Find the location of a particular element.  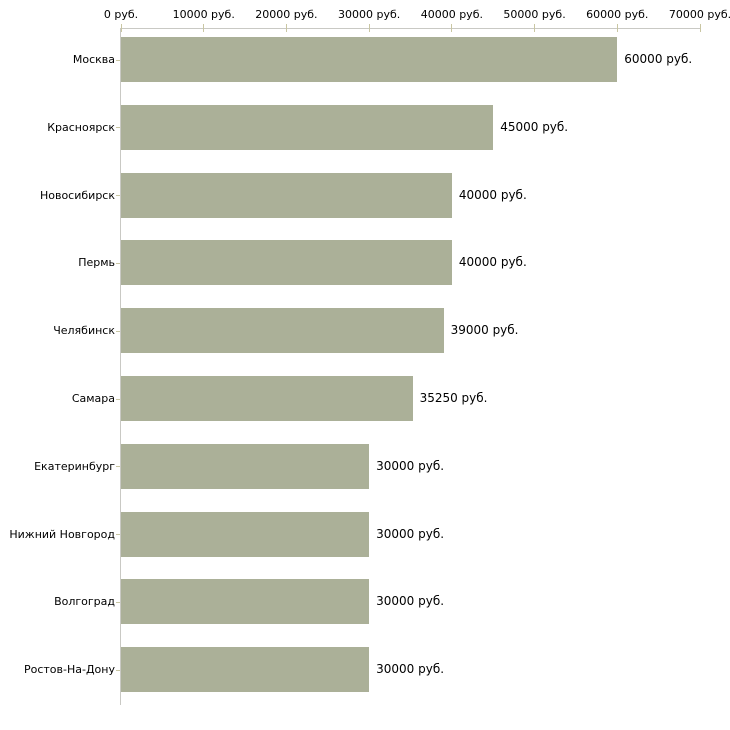

category-label: Екатеринбург is located at coordinates (74, 466).